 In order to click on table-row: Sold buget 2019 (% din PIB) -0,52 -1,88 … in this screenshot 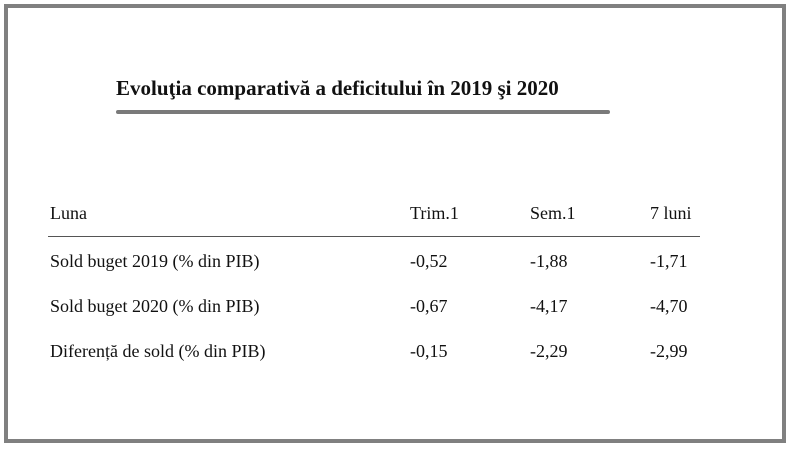, I will do `click(374, 265)`.